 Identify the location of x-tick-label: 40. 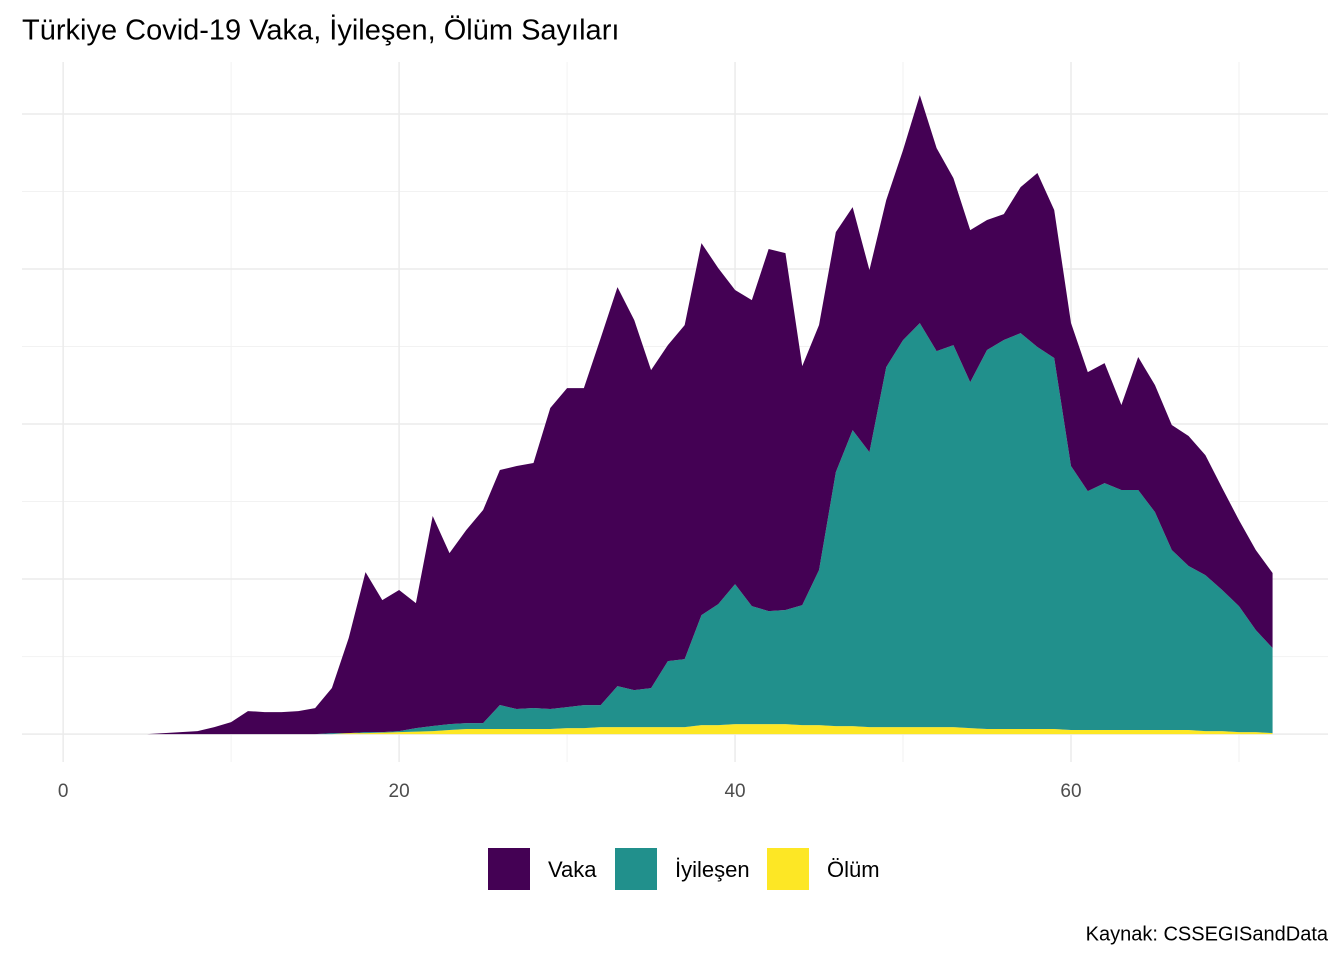
(734, 791).